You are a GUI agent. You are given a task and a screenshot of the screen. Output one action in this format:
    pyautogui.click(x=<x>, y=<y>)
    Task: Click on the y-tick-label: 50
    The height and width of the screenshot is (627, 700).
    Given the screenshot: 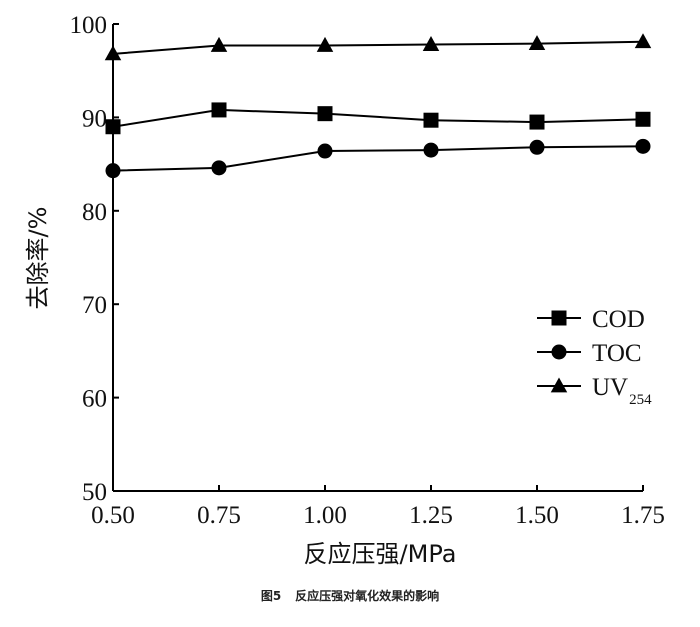 What is the action you would take?
    pyautogui.click(x=94, y=492)
    